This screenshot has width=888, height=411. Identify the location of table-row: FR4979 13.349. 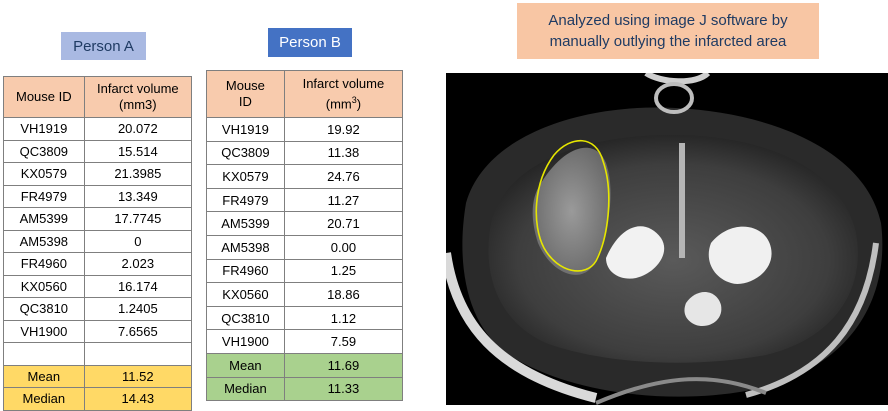
(98, 196).